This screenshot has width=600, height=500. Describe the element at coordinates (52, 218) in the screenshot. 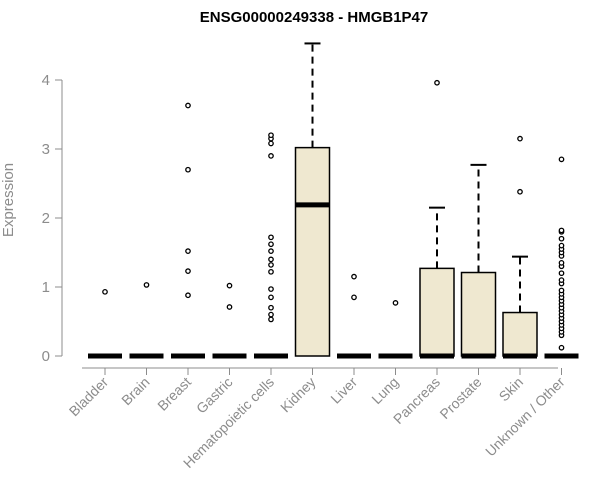

I see `y-ticks: 0 1 2 3 4` at that location.